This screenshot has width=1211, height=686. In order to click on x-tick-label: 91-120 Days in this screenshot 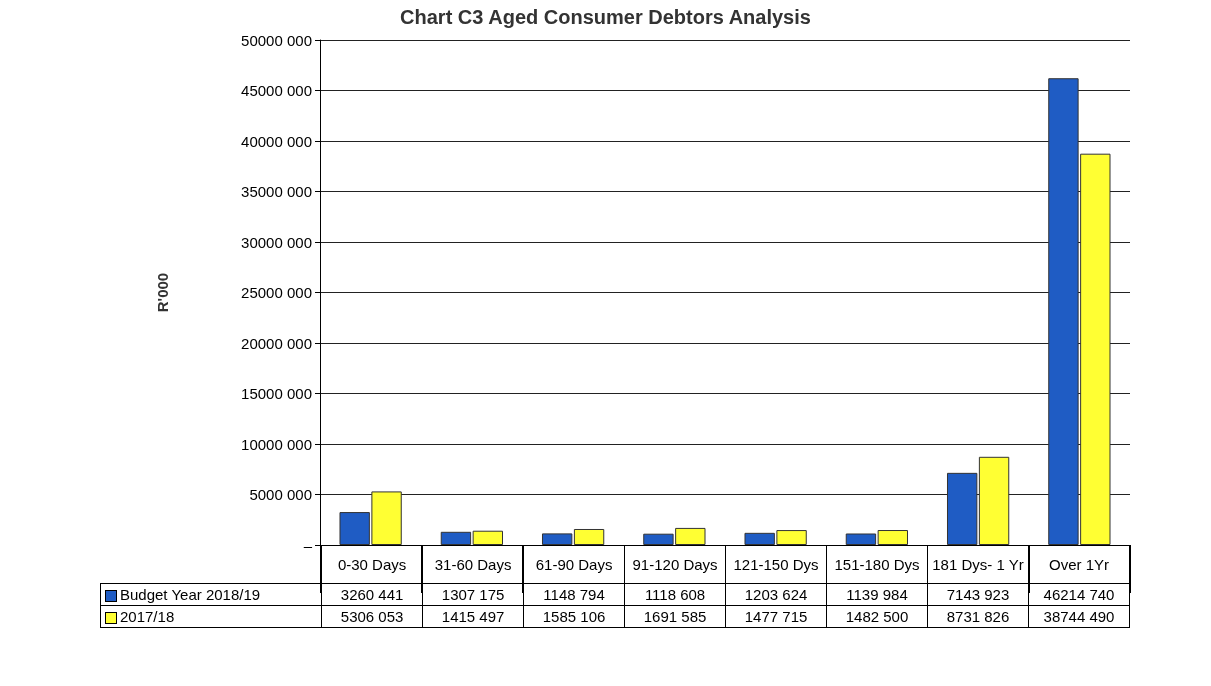, I will do `click(675, 564)`.